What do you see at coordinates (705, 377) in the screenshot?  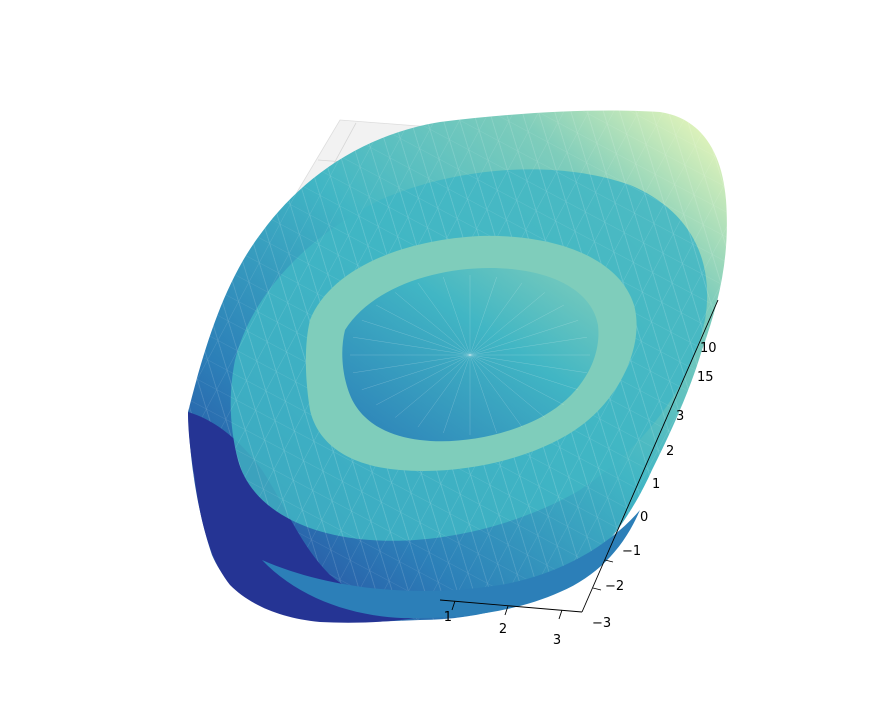 I see `z-tick-label: 15` at bounding box center [705, 377].